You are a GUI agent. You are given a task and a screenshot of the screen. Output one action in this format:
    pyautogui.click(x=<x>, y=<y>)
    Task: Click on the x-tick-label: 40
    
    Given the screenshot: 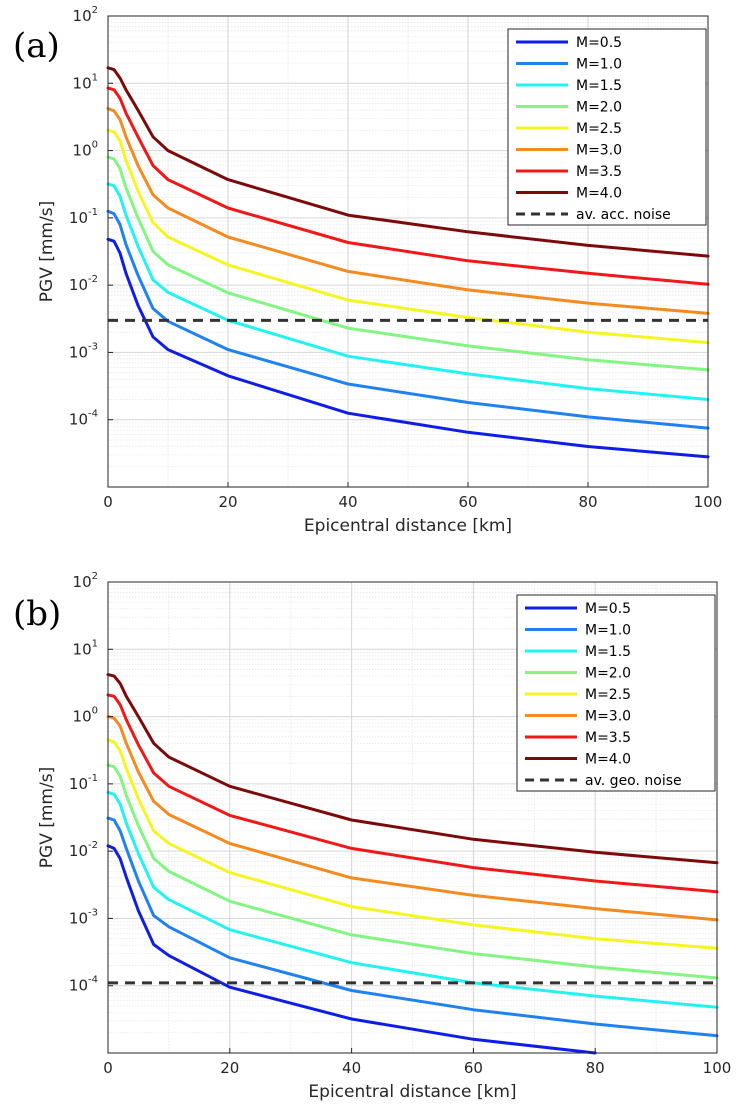 What is the action you would take?
    pyautogui.click(x=351, y=1068)
    